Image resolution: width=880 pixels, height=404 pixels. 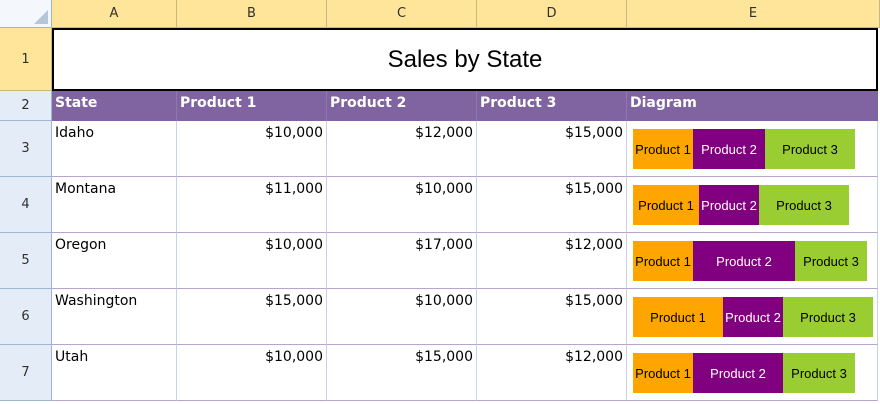 I want to click on column-header-a: A, so click(x=114, y=14).